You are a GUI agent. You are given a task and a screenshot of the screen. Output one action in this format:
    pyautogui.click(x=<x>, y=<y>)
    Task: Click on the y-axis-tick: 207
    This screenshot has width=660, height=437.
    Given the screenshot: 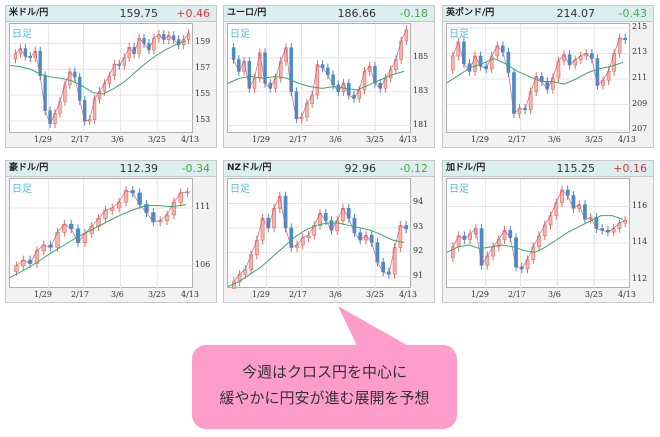 What is the action you would take?
    pyautogui.click(x=640, y=129)
    